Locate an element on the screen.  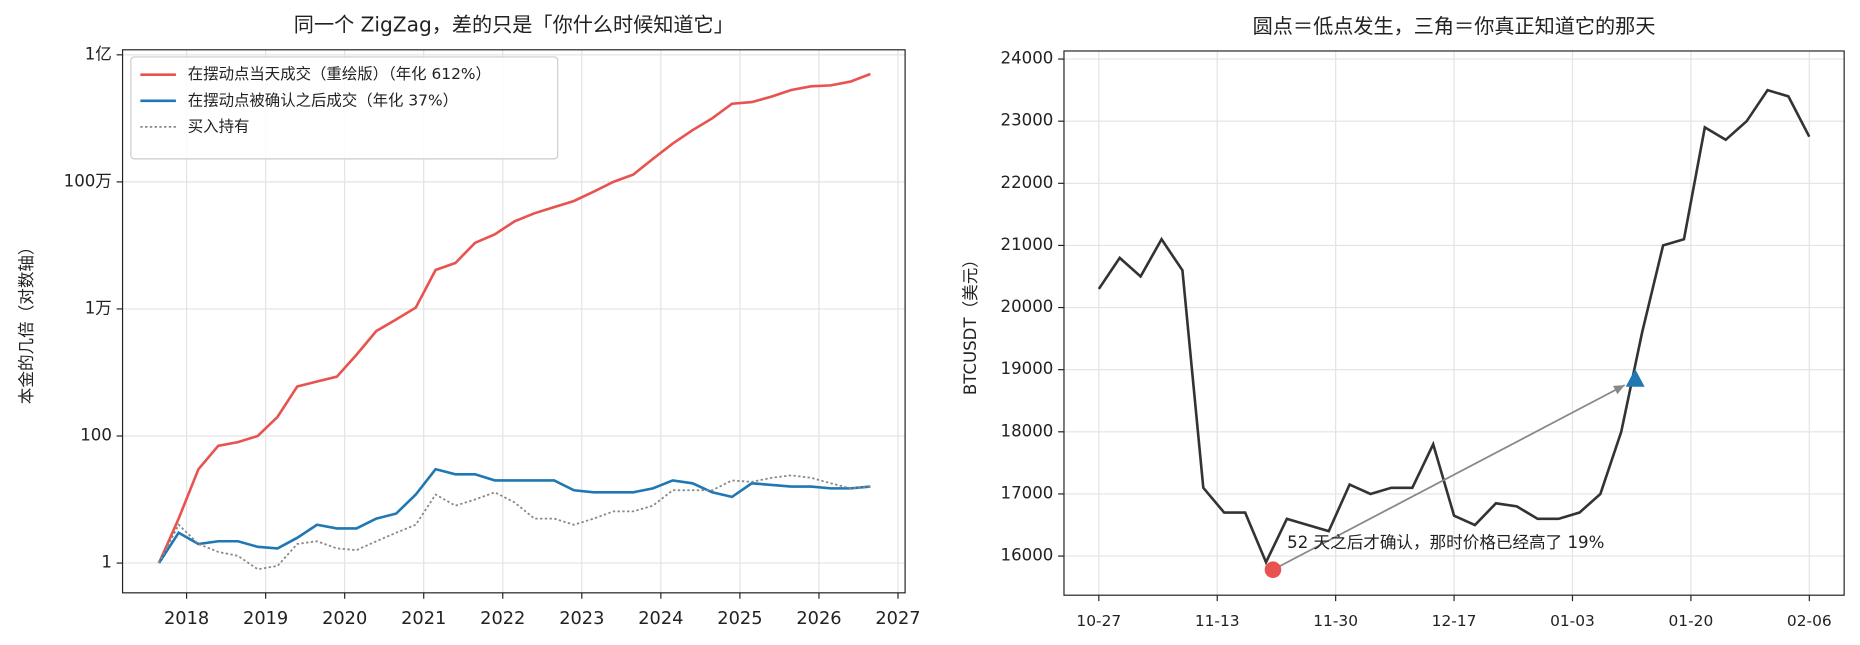
x-tick-label: 2027 is located at coordinates (897, 618).